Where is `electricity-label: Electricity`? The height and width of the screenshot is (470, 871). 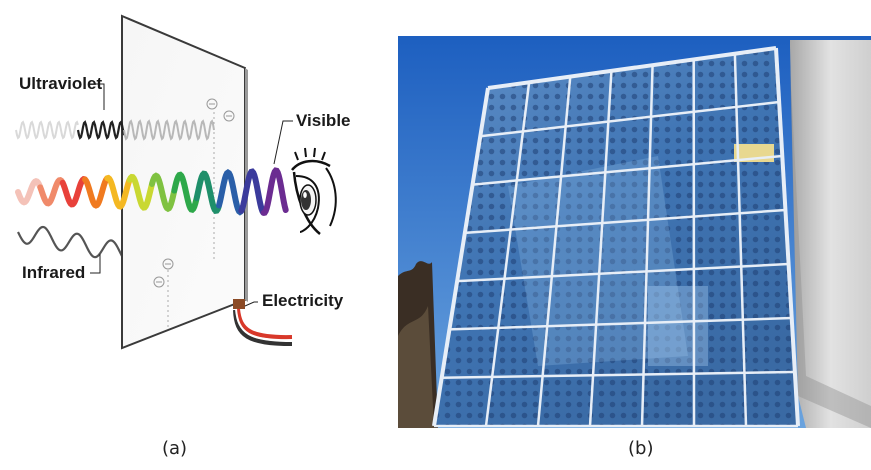 electricity-label: Electricity is located at coordinates (303, 300).